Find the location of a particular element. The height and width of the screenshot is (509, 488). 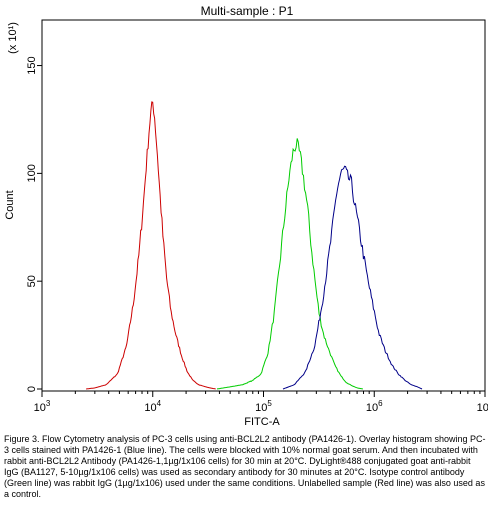

x-tick-label: 10⁵ is located at coordinates (263, 406).